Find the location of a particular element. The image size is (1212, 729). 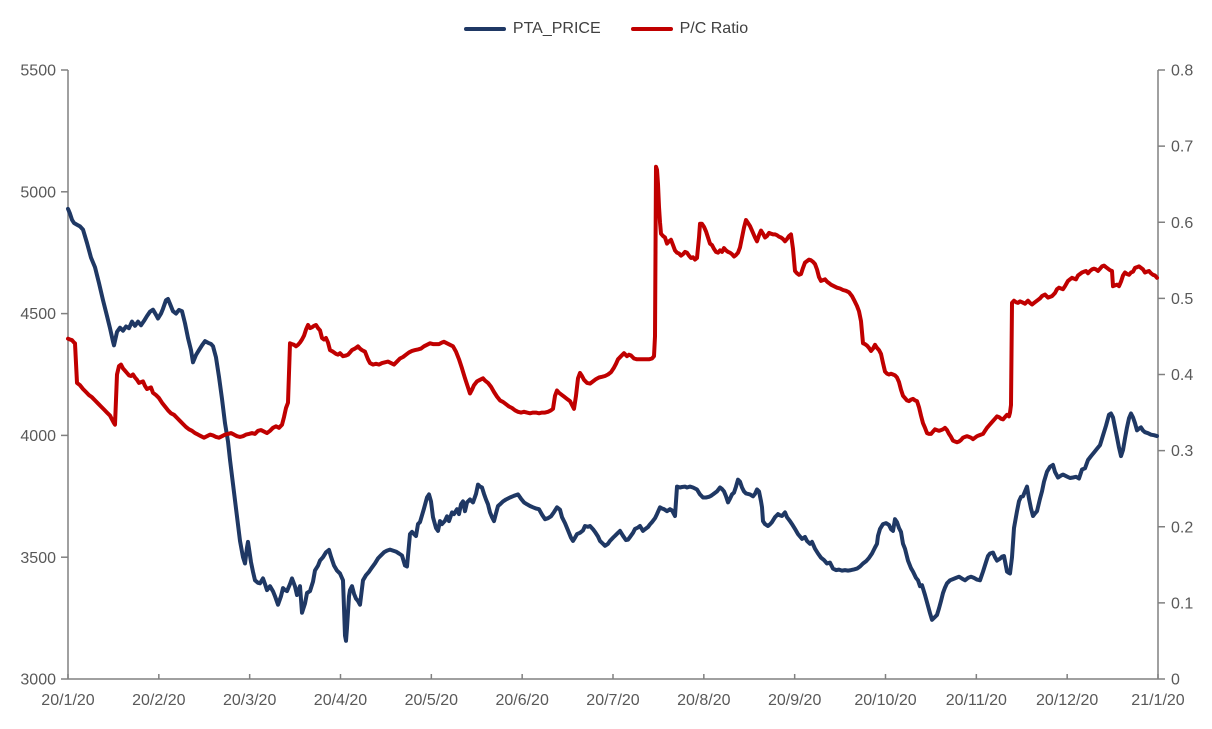

x-axis-tick-label: 20/5/20 is located at coordinates (431, 700).